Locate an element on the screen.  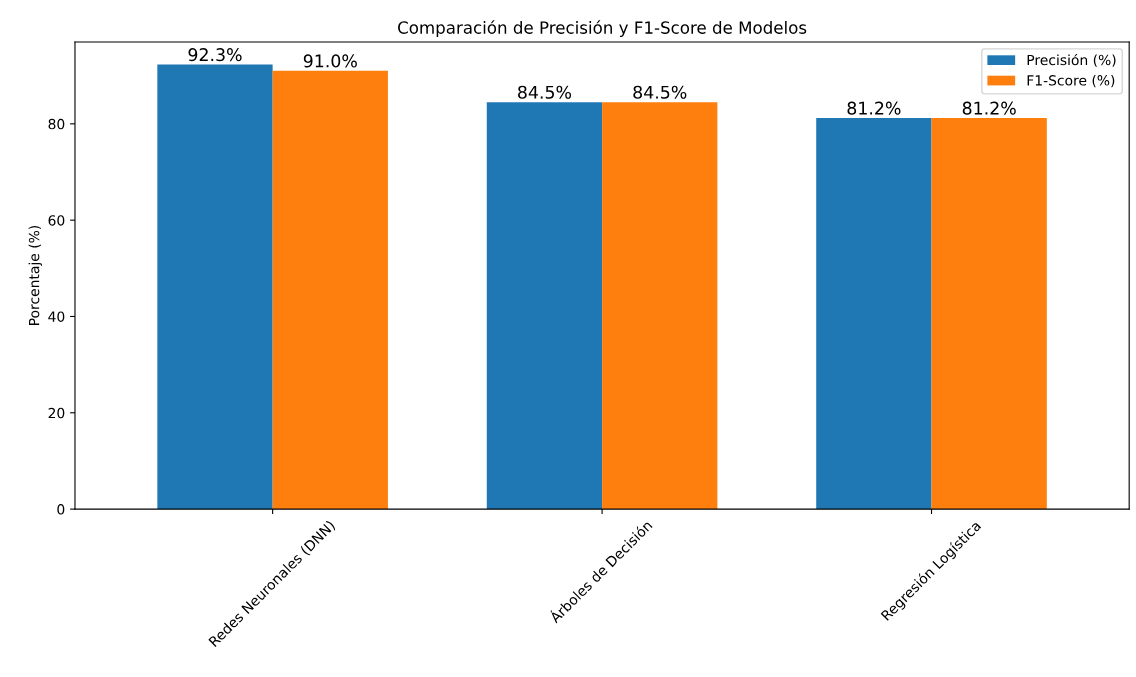
legend-label: Precisión (%) is located at coordinates (1071, 60).